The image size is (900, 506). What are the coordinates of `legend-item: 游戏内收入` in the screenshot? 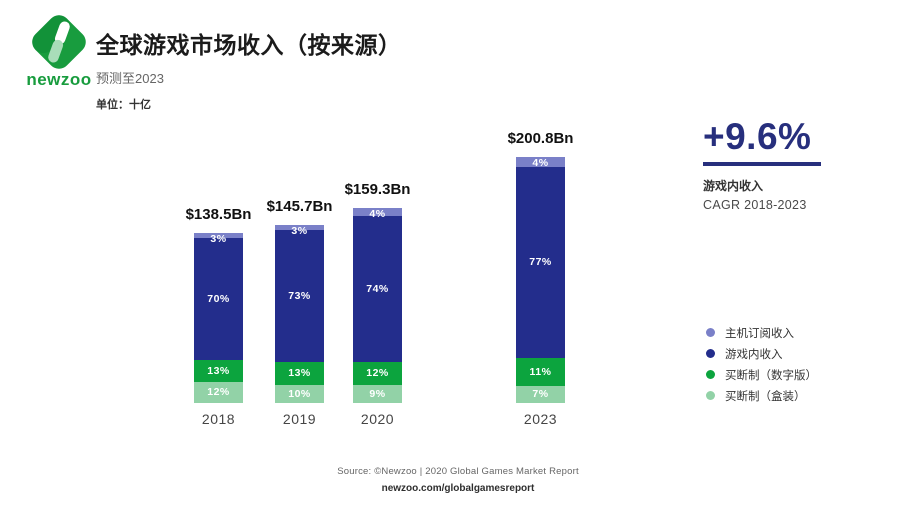 It's located at (761, 353).